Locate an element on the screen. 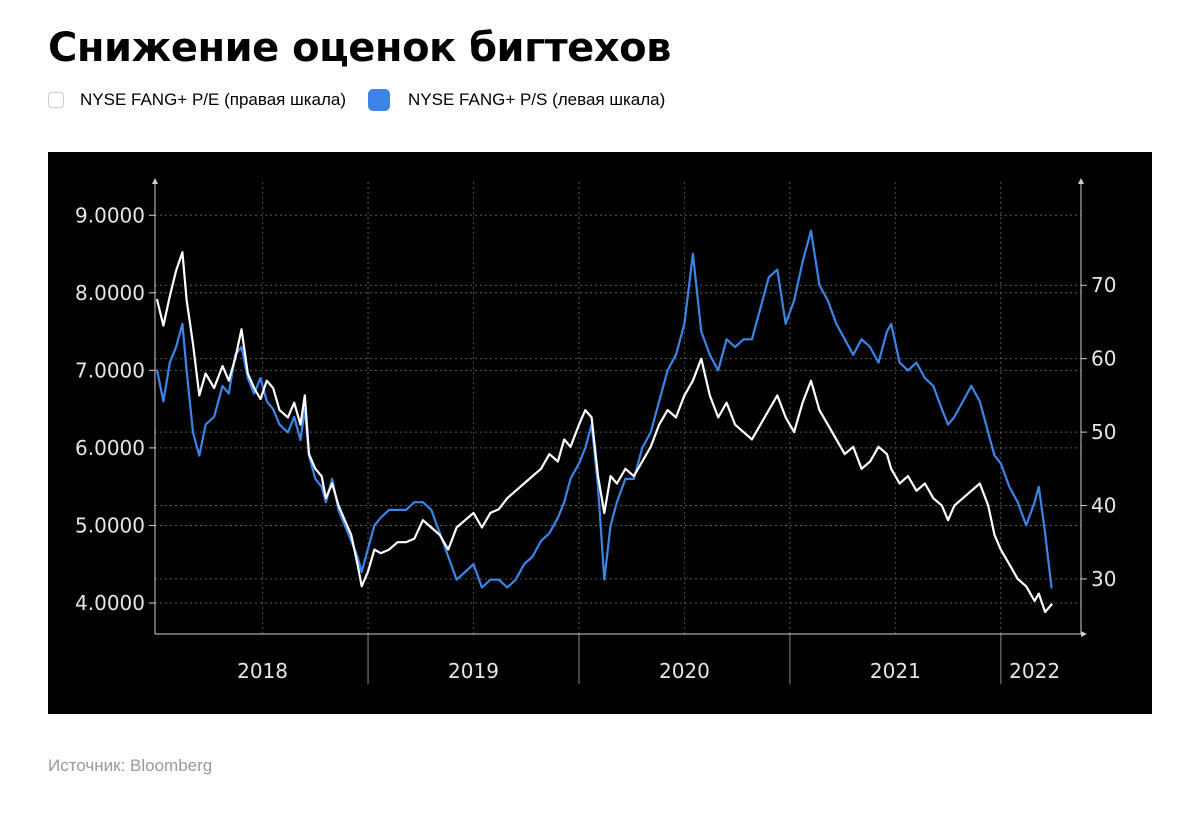 This screenshot has height=818, width=1200. left-tick-label-1: 5.0000 is located at coordinates (110, 525).